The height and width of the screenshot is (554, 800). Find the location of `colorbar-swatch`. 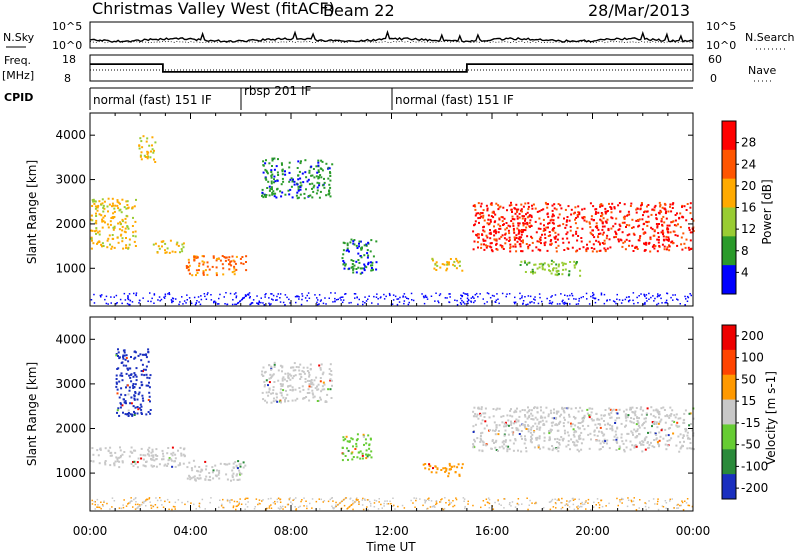

colorbar-swatch is located at coordinates (729, 387).